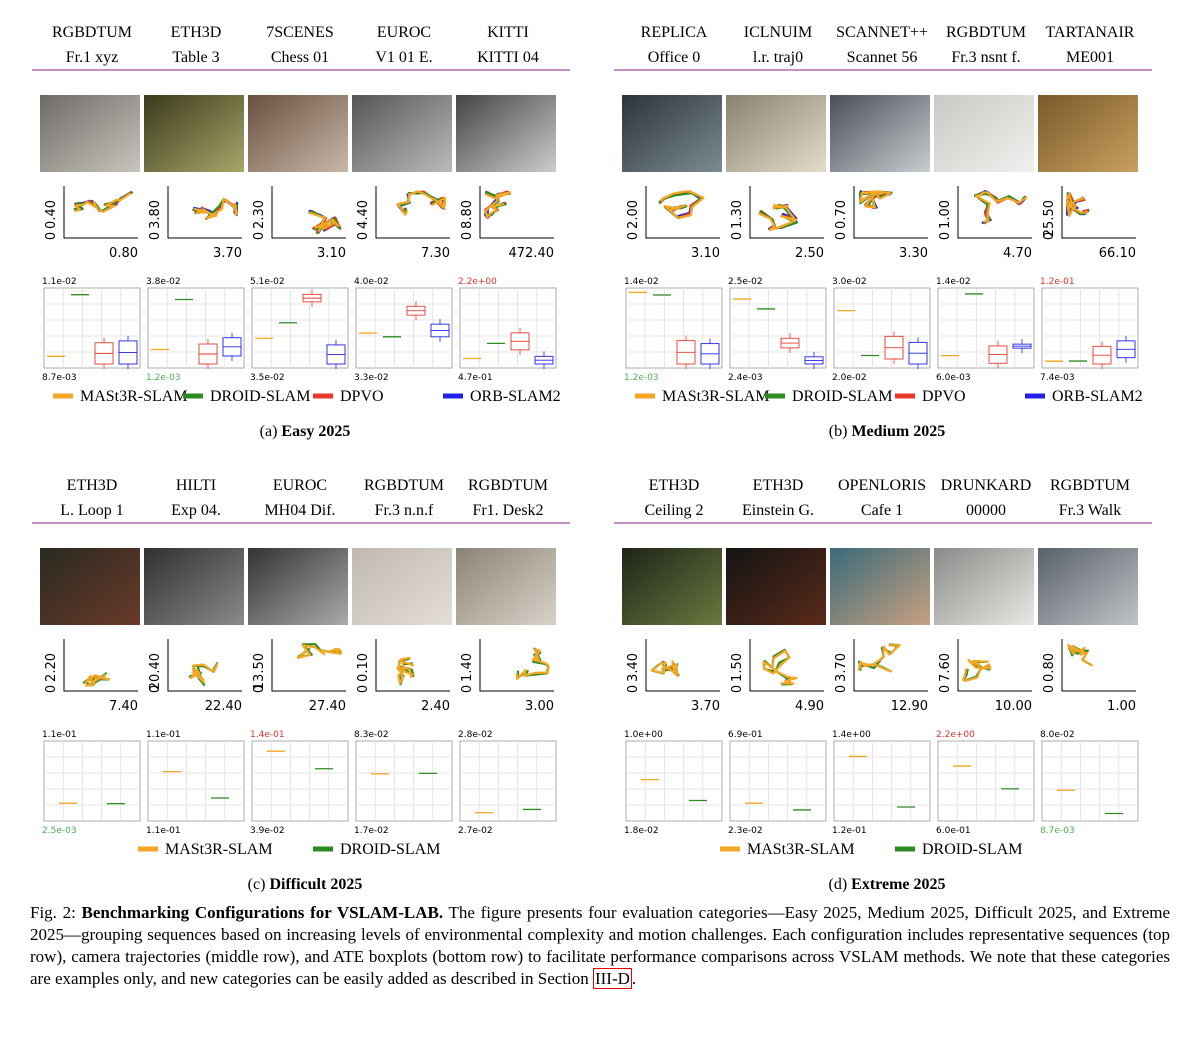 This screenshot has width=1200, height=1039. What do you see at coordinates (315, 884) in the screenshot?
I see `subcaption-title: Difficult 2025` at bounding box center [315, 884].